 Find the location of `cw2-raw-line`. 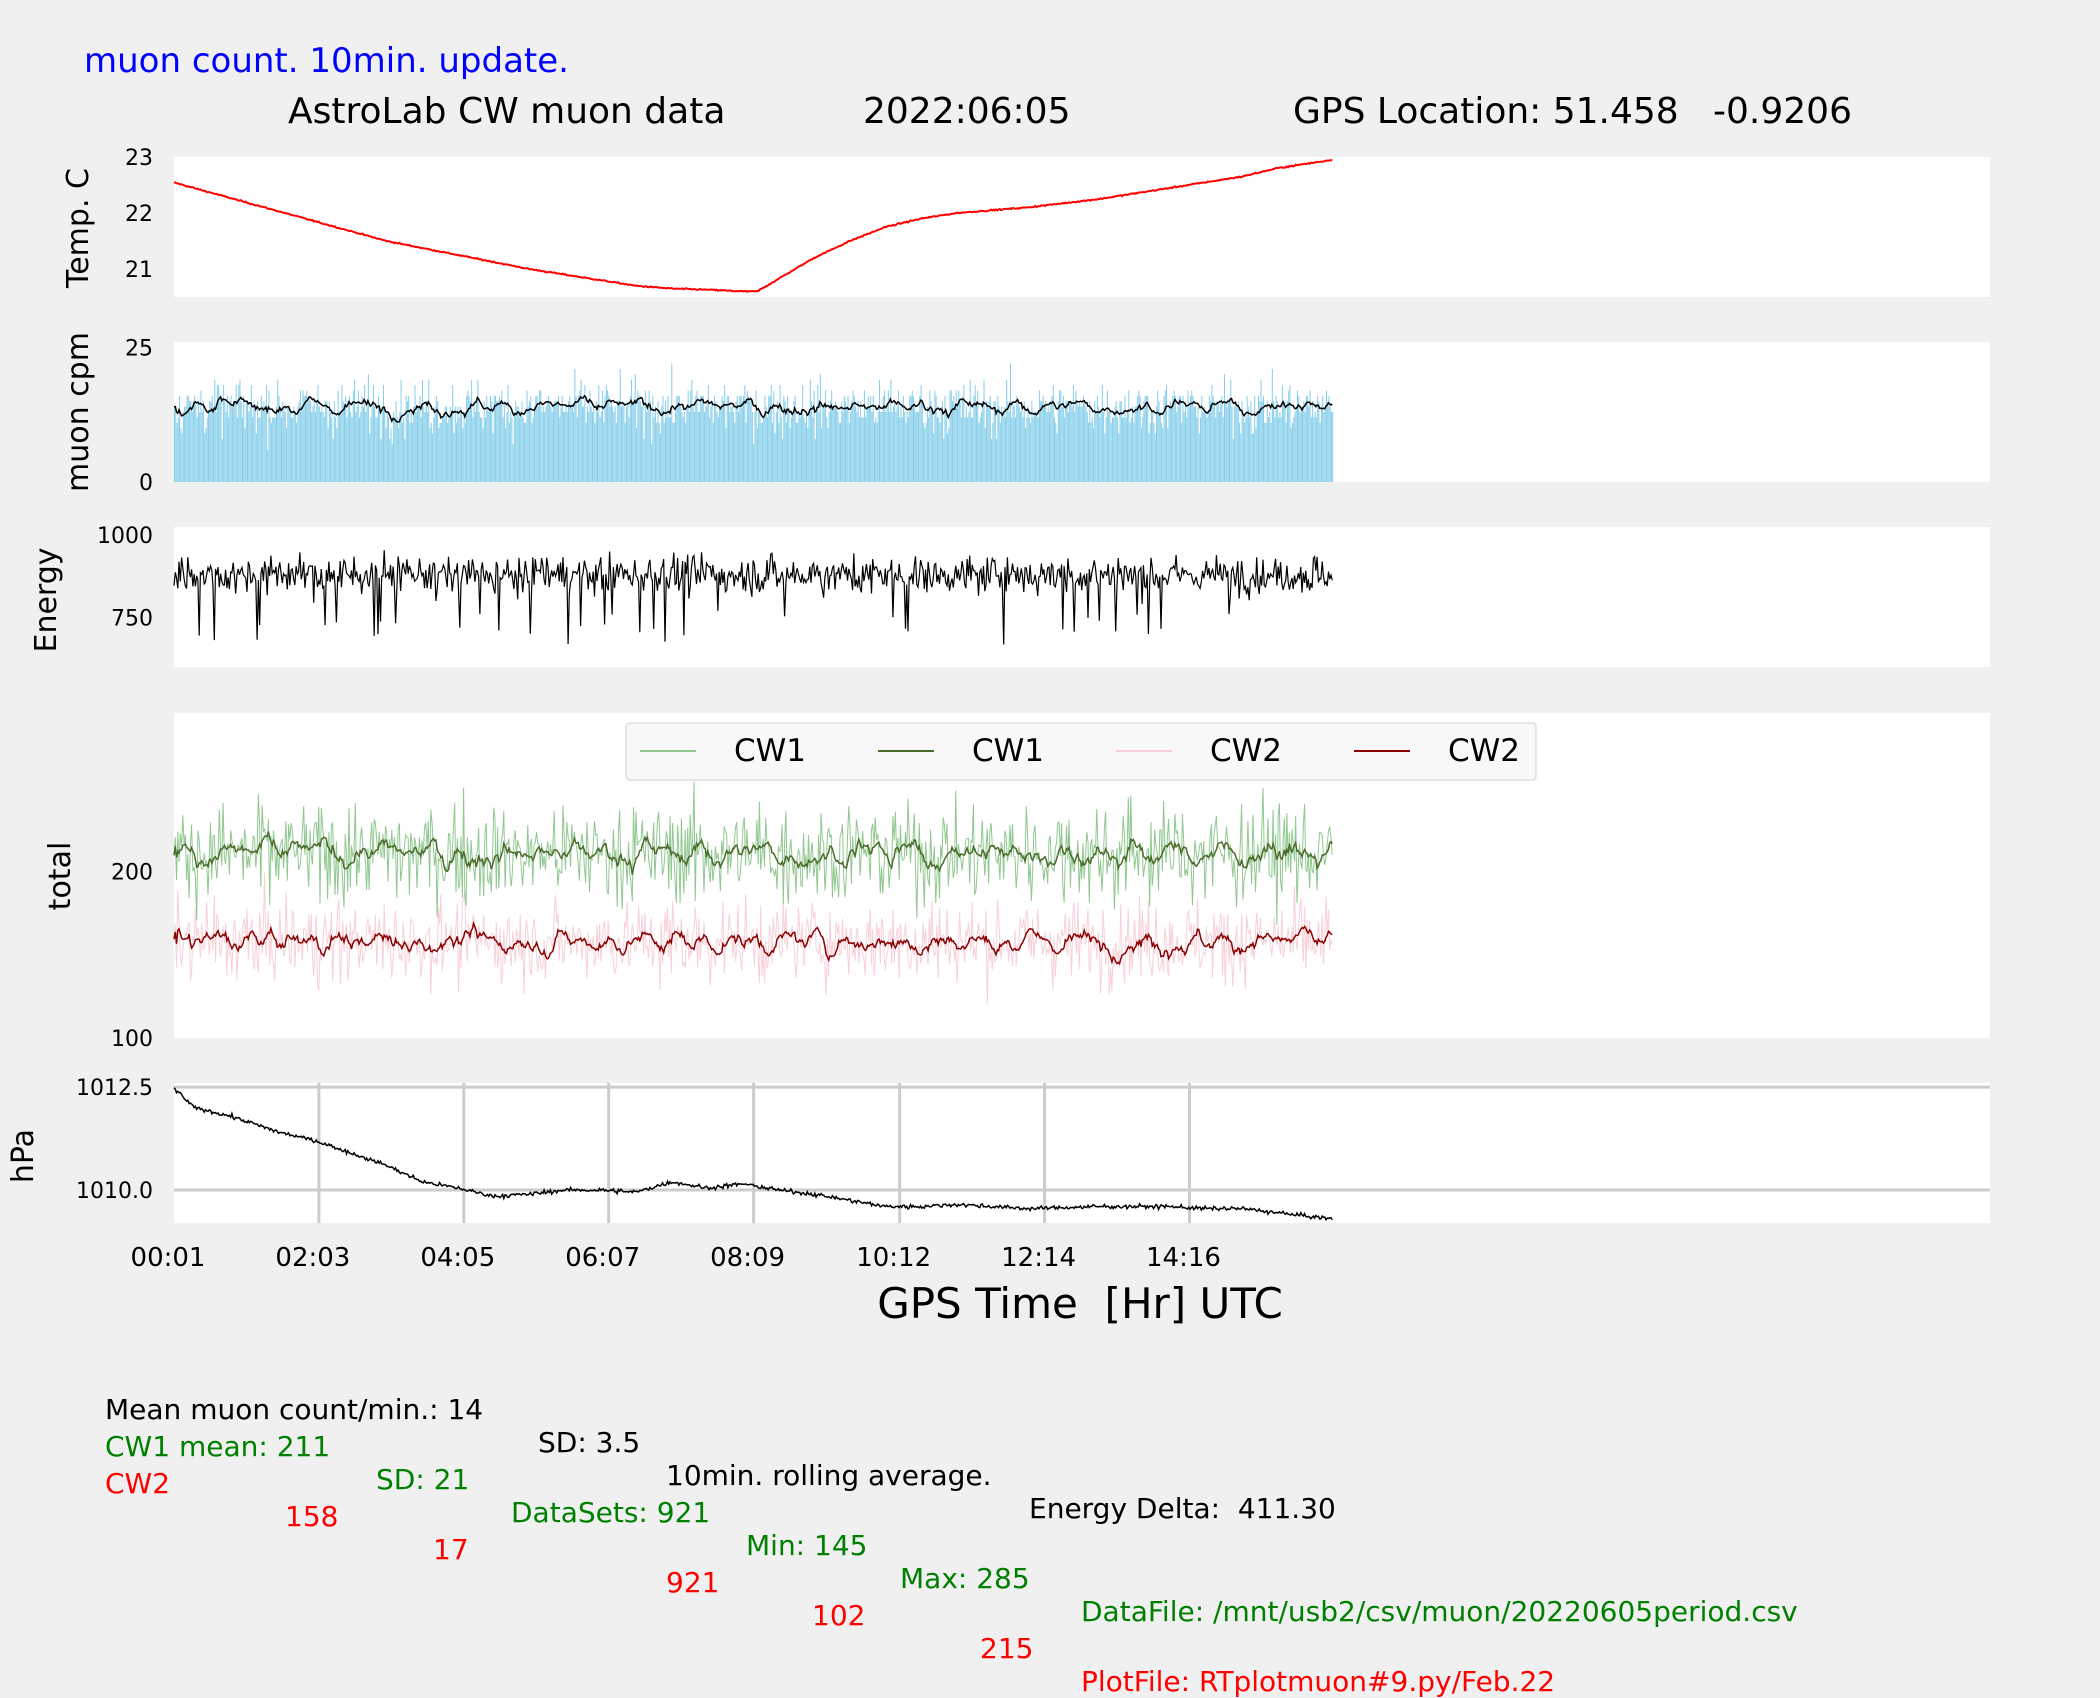

cw2-raw-line is located at coordinates (753, 938).